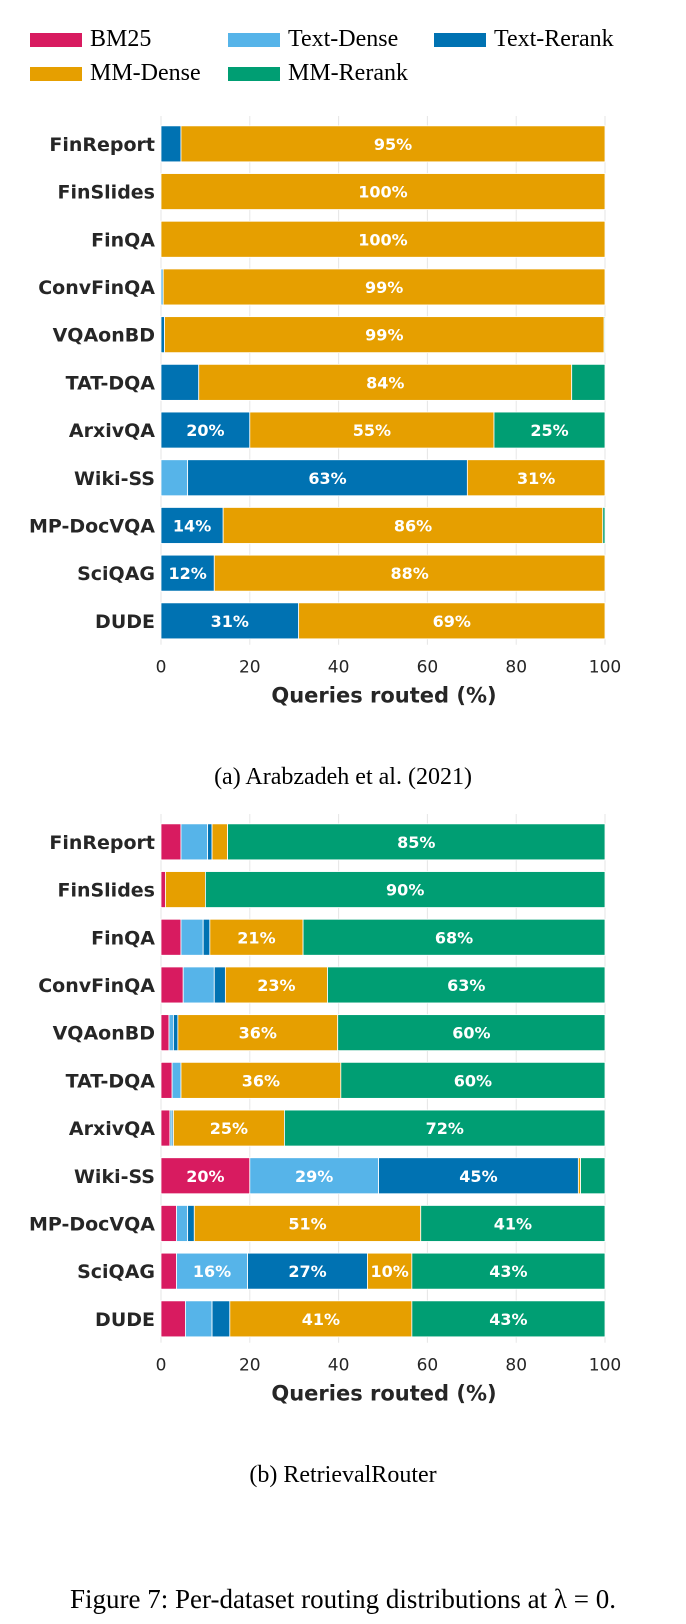  What do you see at coordinates (174, 478) in the screenshot?
I see `chart-a-bar-wiki-ss-text-dense` at bounding box center [174, 478].